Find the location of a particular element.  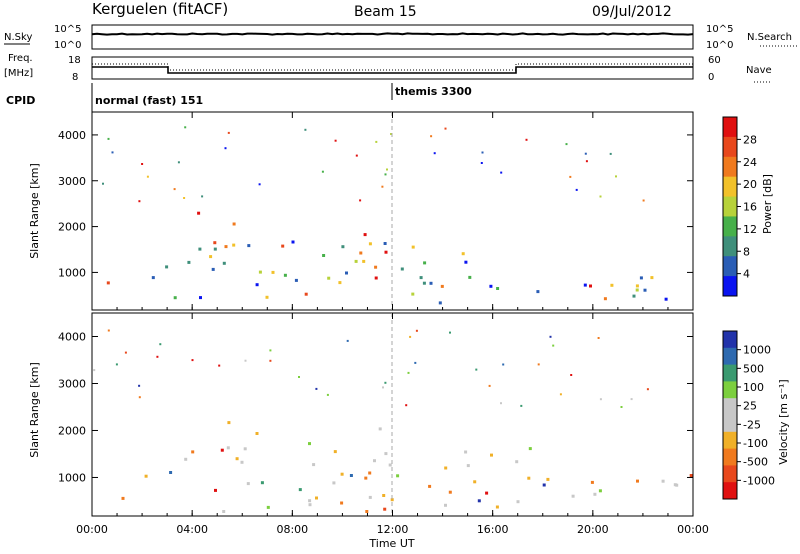

cpid-mode-themis: themis 3300 is located at coordinates (433, 91).